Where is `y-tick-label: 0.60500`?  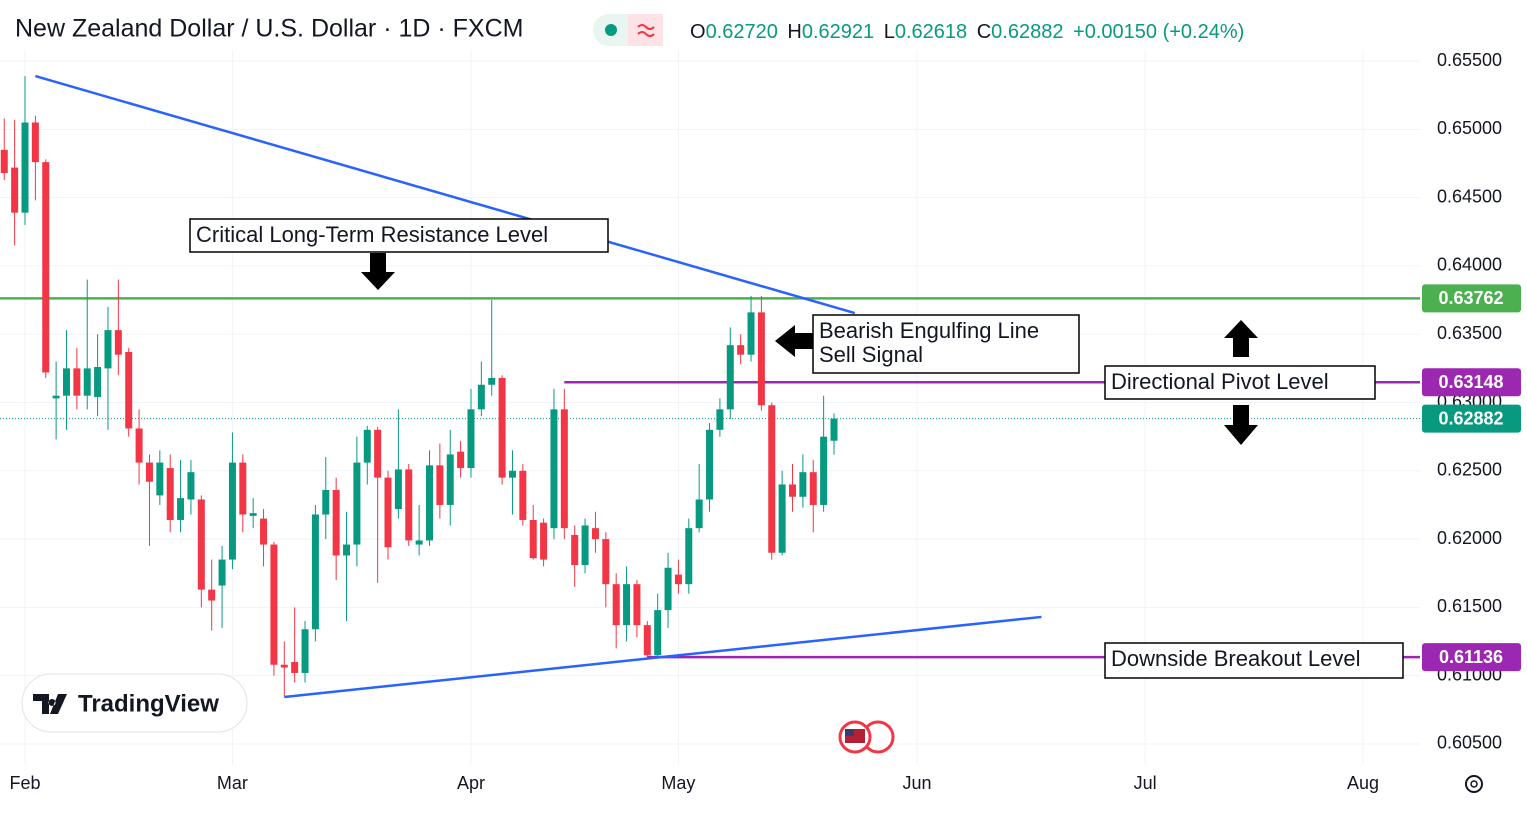 y-tick-label: 0.60500 is located at coordinates (1469, 743).